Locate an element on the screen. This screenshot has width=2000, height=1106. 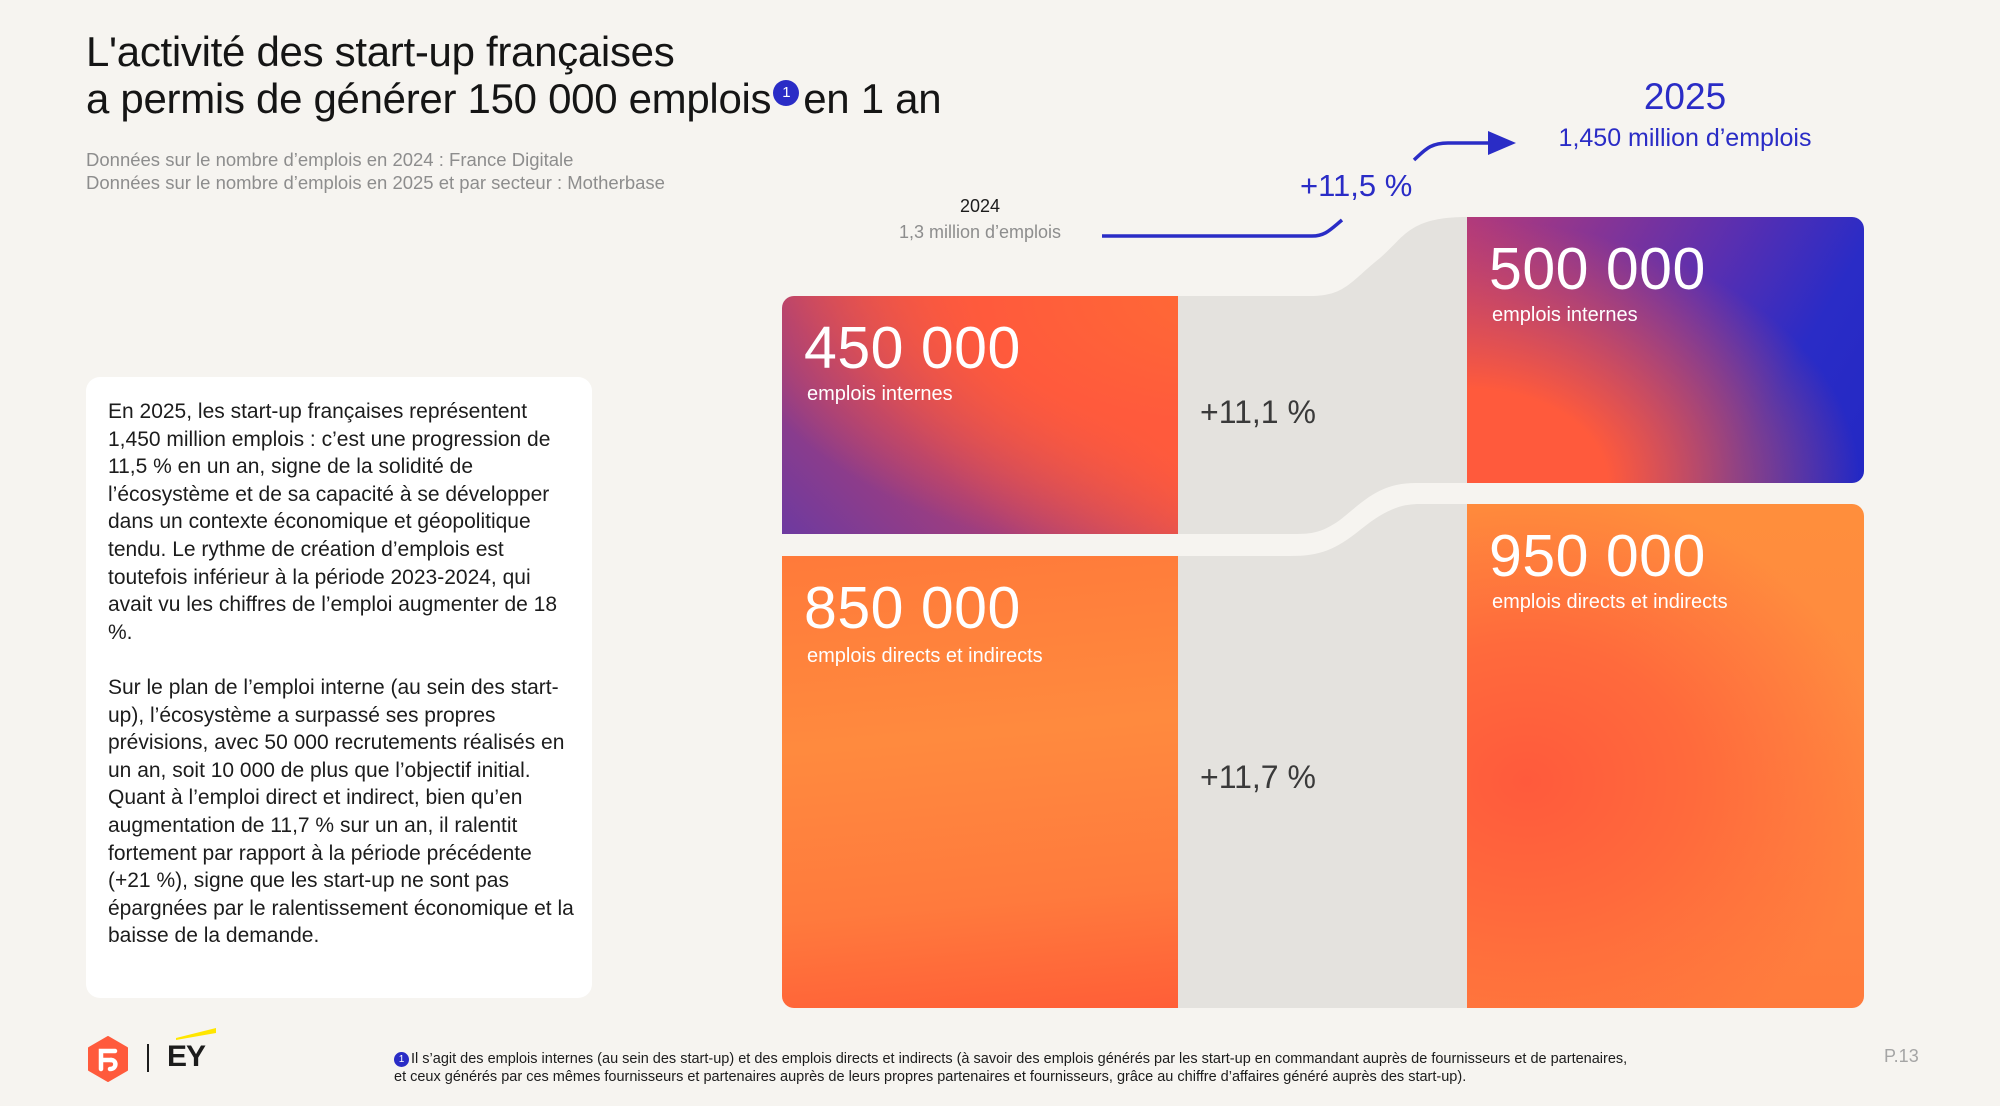
footnote-marker-small: 1 is located at coordinates (401, 1059).